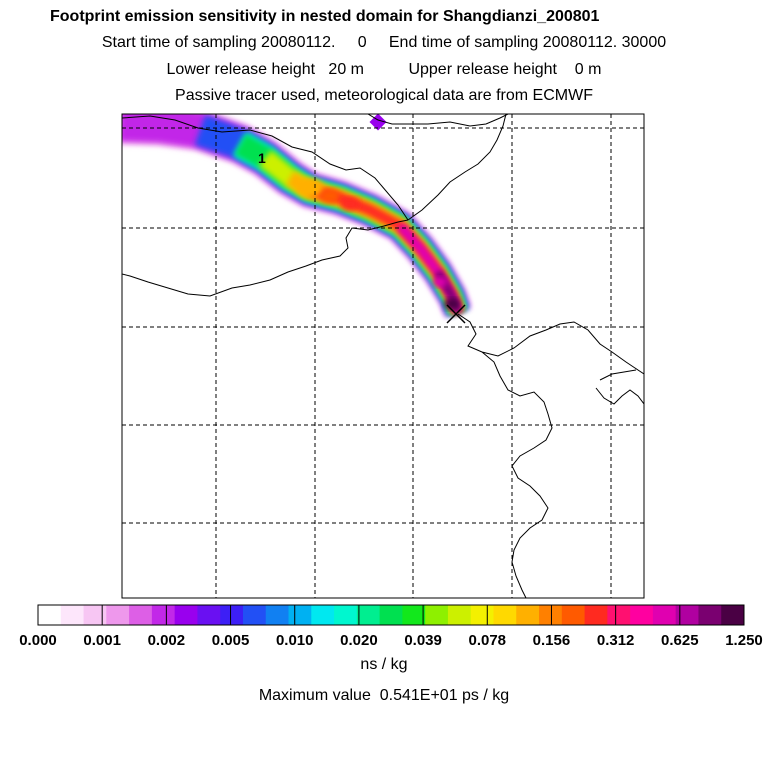 This screenshot has width=768, height=768. What do you see at coordinates (167, 640) in the screenshot?
I see `colorbar-tick-label: 0.002` at bounding box center [167, 640].